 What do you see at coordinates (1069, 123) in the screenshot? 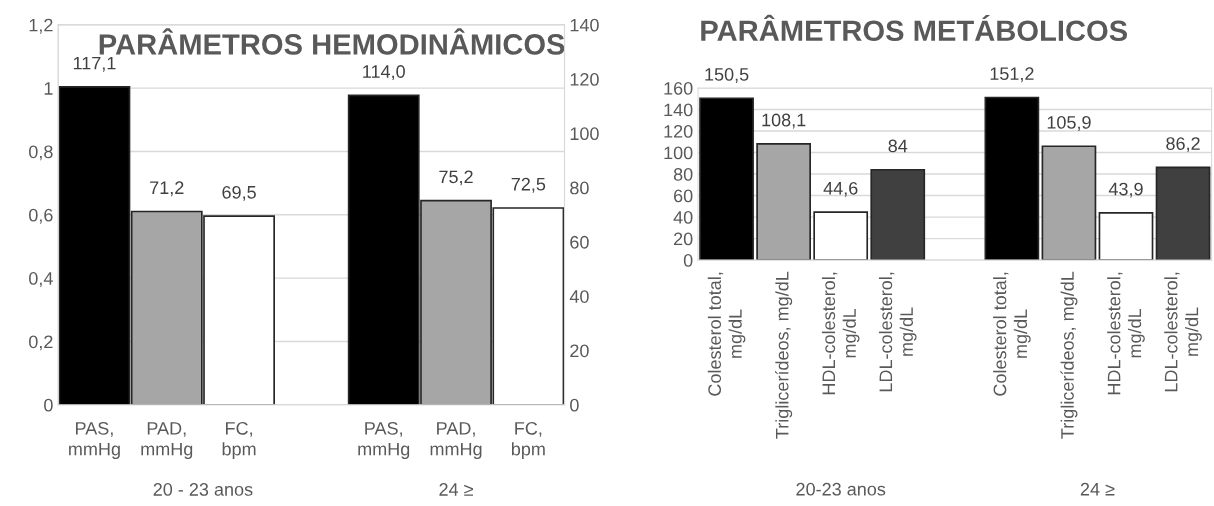
I see `data-label: 105,9` at bounding box center [1069, 123].